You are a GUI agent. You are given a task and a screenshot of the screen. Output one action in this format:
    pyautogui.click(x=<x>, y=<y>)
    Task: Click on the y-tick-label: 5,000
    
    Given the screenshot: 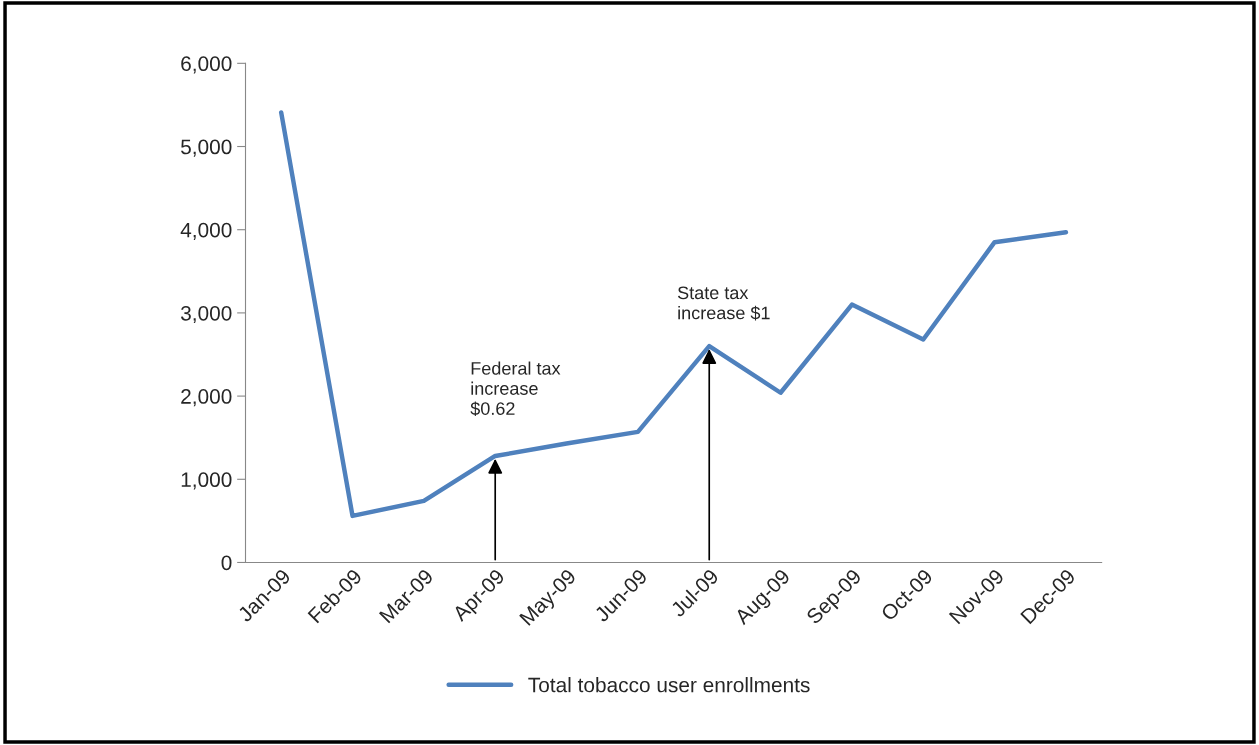 What is the action you would take?
    pyautogui.click(x=206, y=148)
    